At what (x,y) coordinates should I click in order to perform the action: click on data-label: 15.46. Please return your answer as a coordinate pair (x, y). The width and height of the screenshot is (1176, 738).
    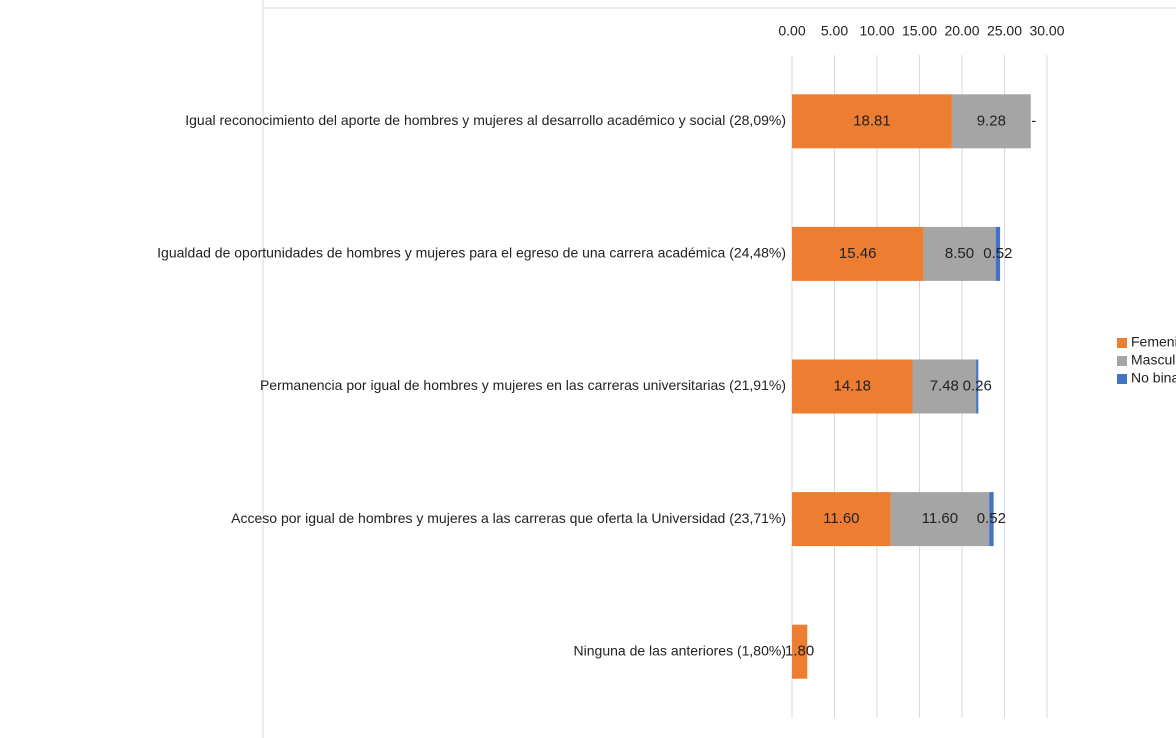
    Looking at the image, I should click on (858, 253).